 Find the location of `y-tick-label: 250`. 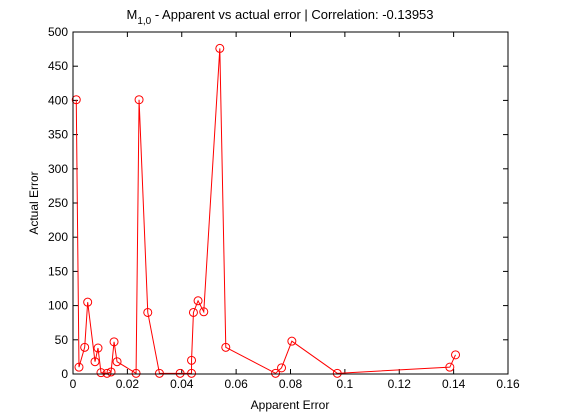

y-tick-label: 250 is located at coordinates (58, 203).